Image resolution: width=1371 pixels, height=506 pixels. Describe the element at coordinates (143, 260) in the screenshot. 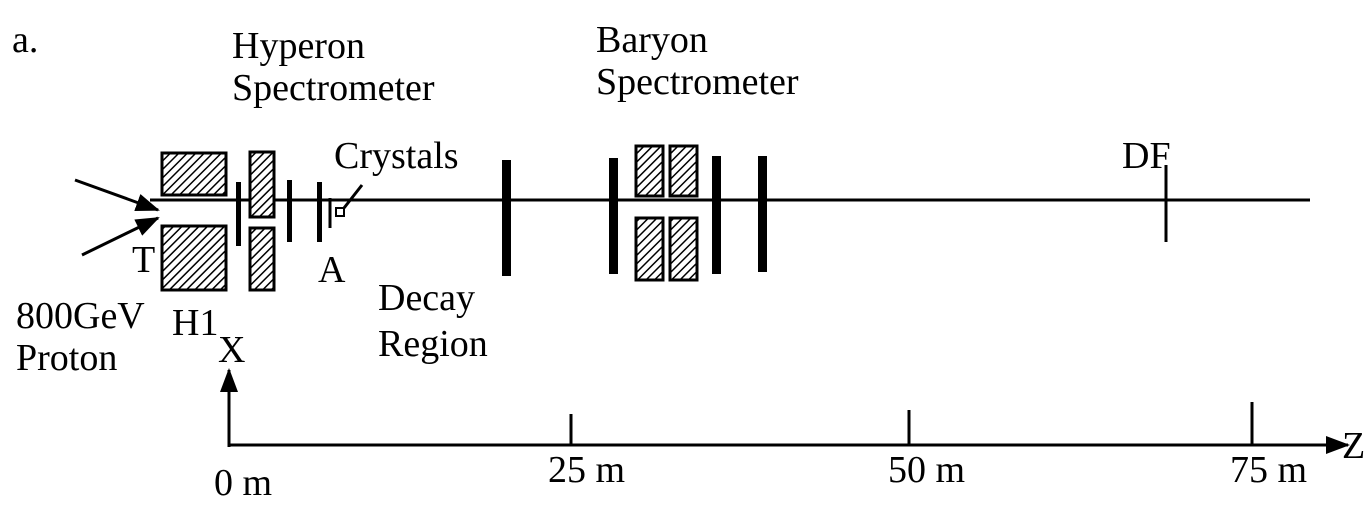

I see `label: T` at that location.